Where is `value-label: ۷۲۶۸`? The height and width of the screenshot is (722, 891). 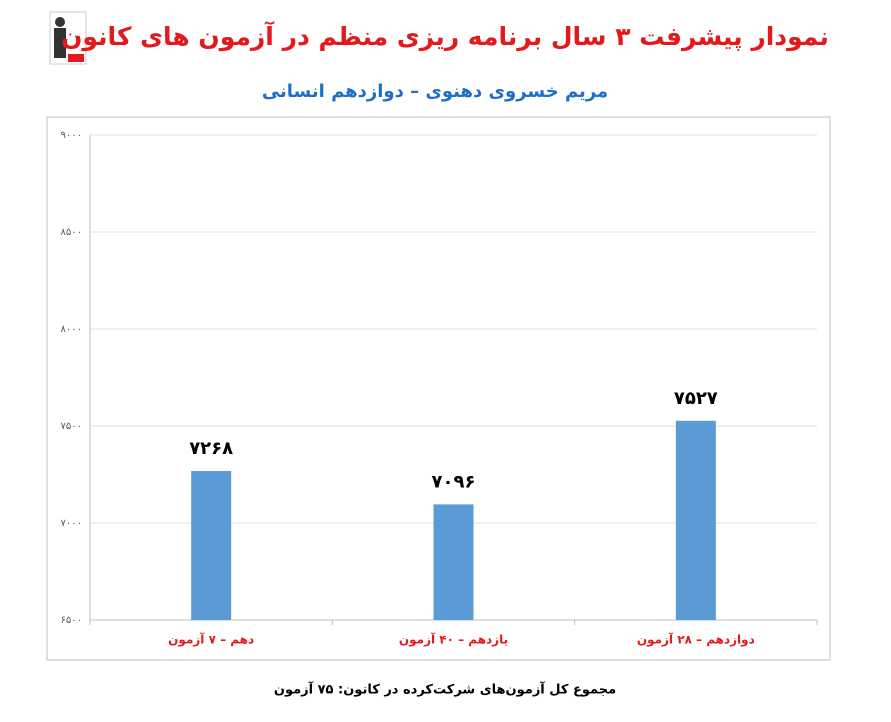
value-label: ۷۲۶۸ is located at coordinates (211, 448).